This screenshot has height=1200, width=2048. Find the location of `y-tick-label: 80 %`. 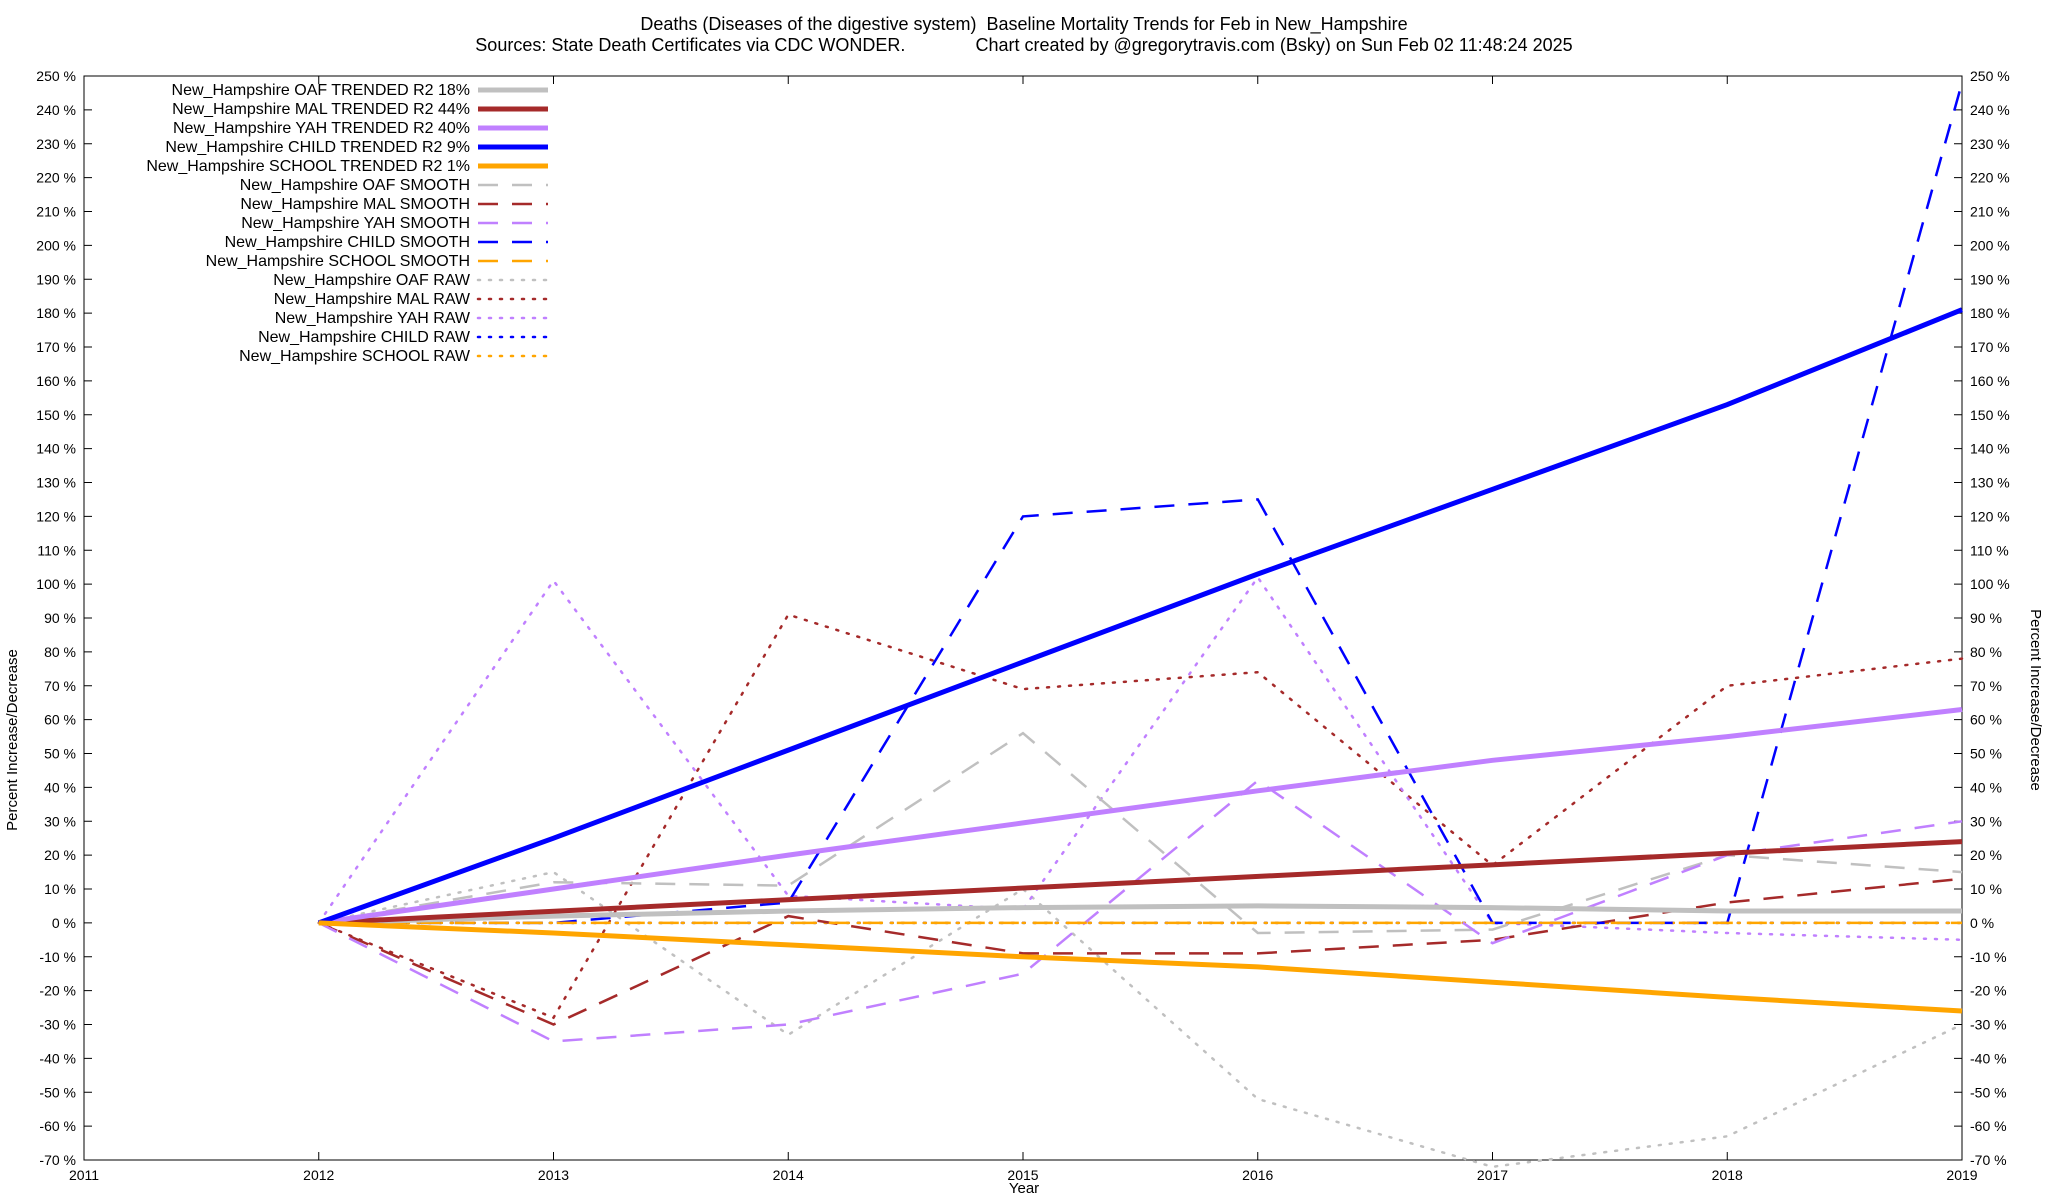

y-tick-label: 80 % is located at coordinates (60, 652).